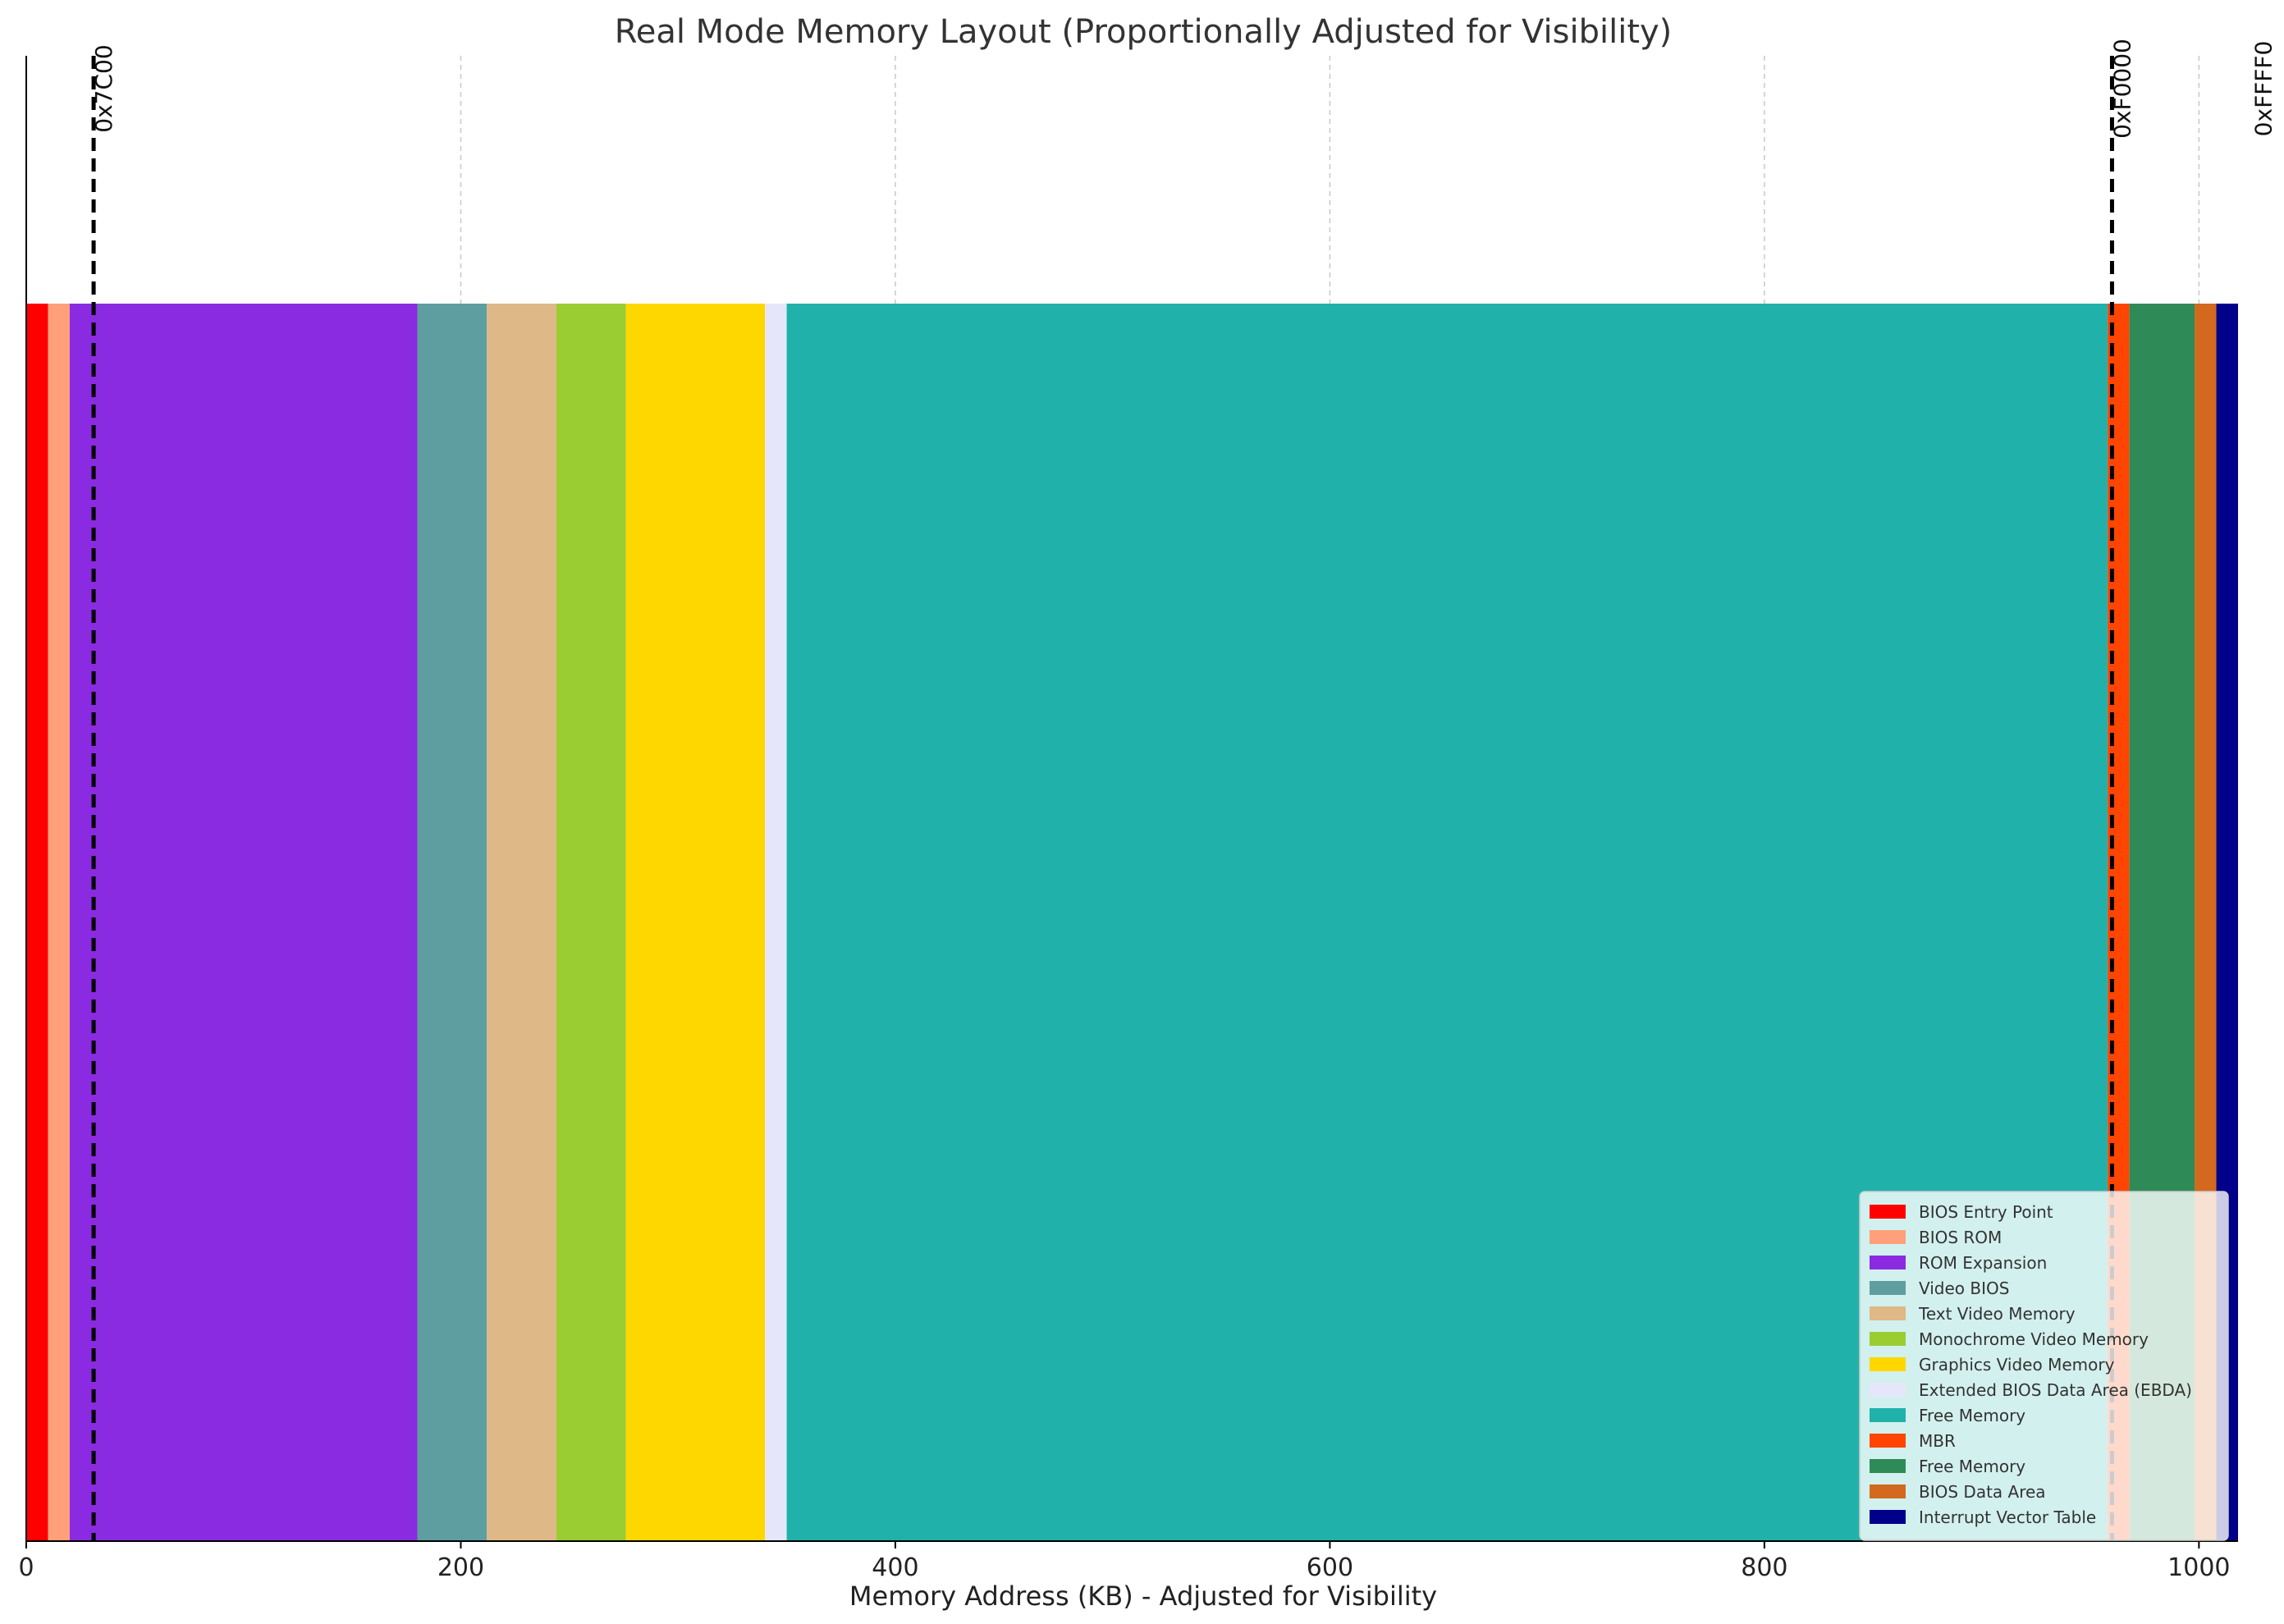 Image resolution: width=2284 pixels, height=1624 pixels. I want to click on legend-label: BIOS ROM, so click(1960, 1237).